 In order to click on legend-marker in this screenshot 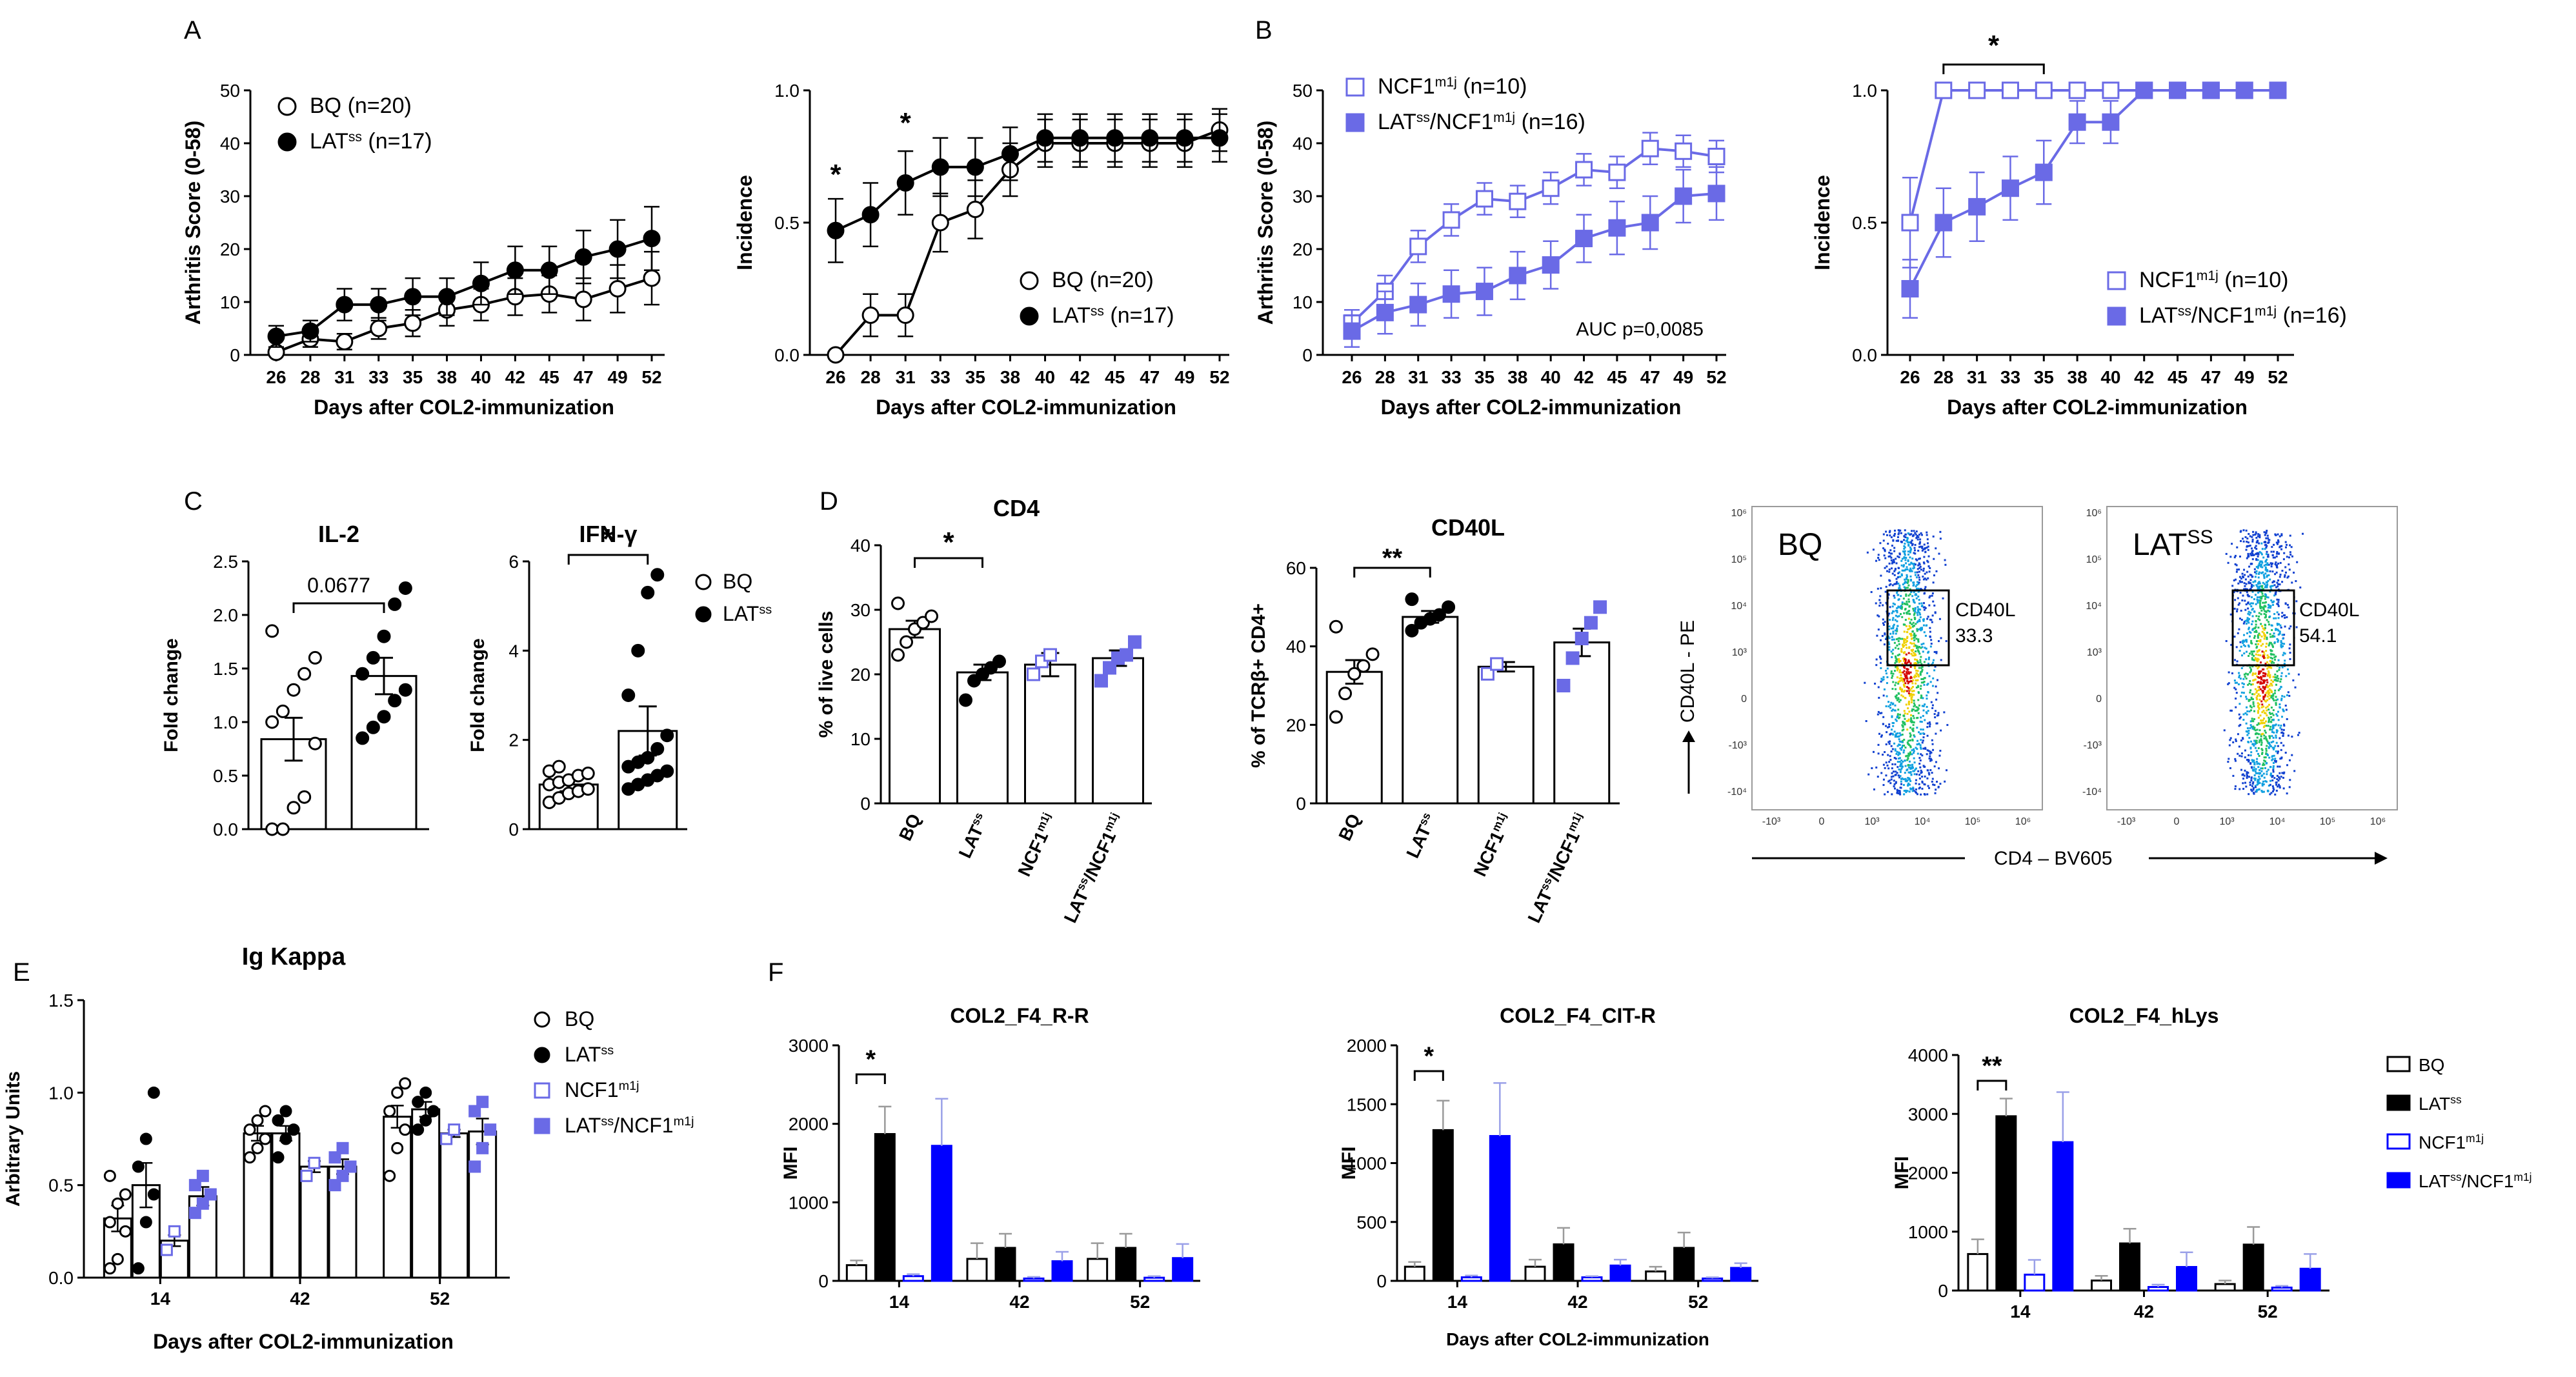, I will do `click(542, 1090)`.